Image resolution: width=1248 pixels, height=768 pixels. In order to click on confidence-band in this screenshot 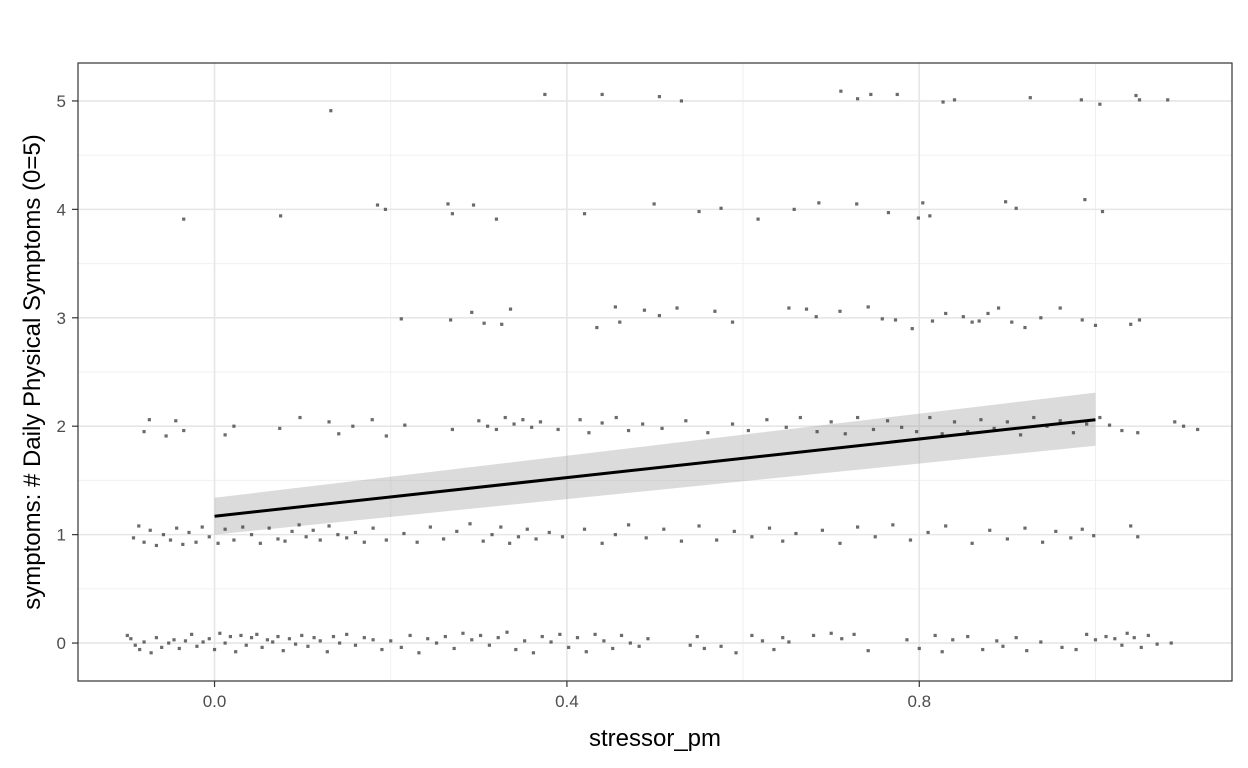, I will do `click(655, 463)`.